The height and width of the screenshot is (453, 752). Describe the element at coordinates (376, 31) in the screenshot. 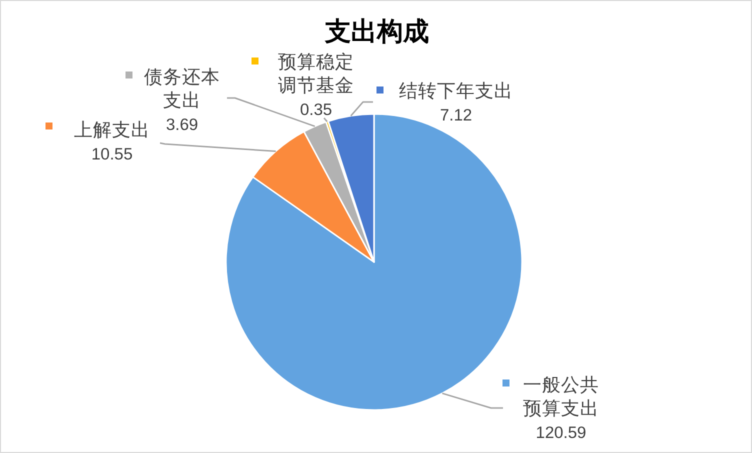

I see `chart-title: 支出构成` at that location.